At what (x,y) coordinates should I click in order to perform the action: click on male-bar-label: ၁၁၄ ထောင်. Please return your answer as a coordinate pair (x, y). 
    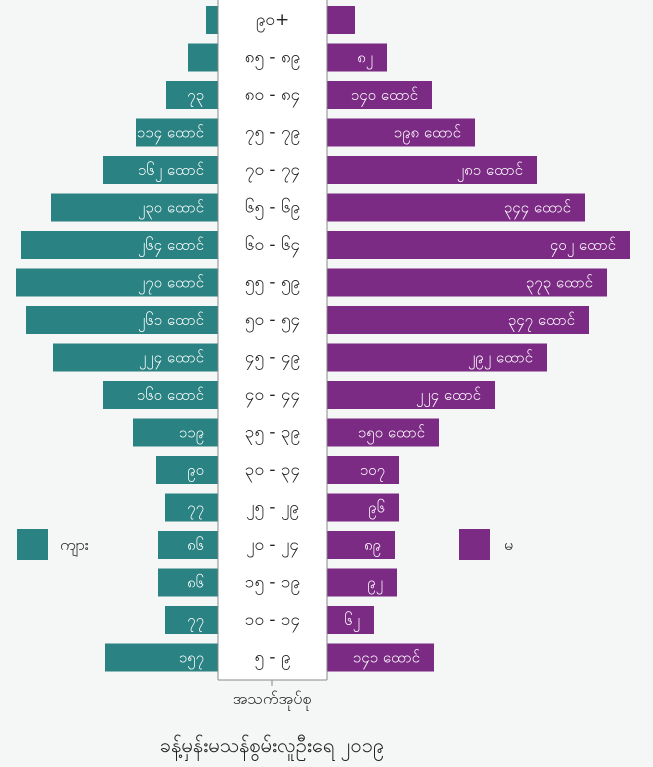
    Looking at the image, I should click on (170, 134).